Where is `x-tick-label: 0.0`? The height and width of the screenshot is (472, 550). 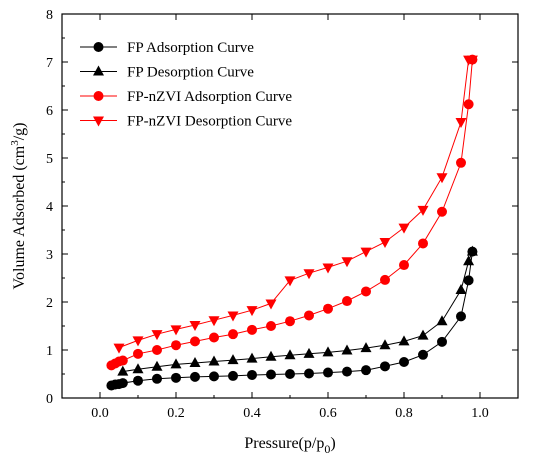 x-tick-label: 0.0 is located at coordinates (100, 413).